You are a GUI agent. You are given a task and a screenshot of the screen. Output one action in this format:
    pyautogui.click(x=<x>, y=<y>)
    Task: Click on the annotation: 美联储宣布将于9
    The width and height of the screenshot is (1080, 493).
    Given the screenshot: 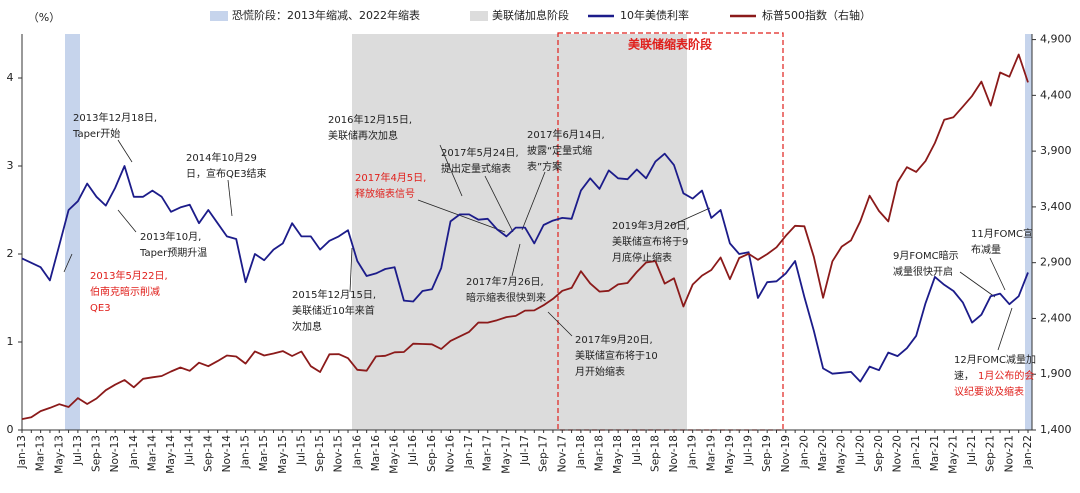 What is the action you would take?
    pyautogui.click(x=650, y=241)
    